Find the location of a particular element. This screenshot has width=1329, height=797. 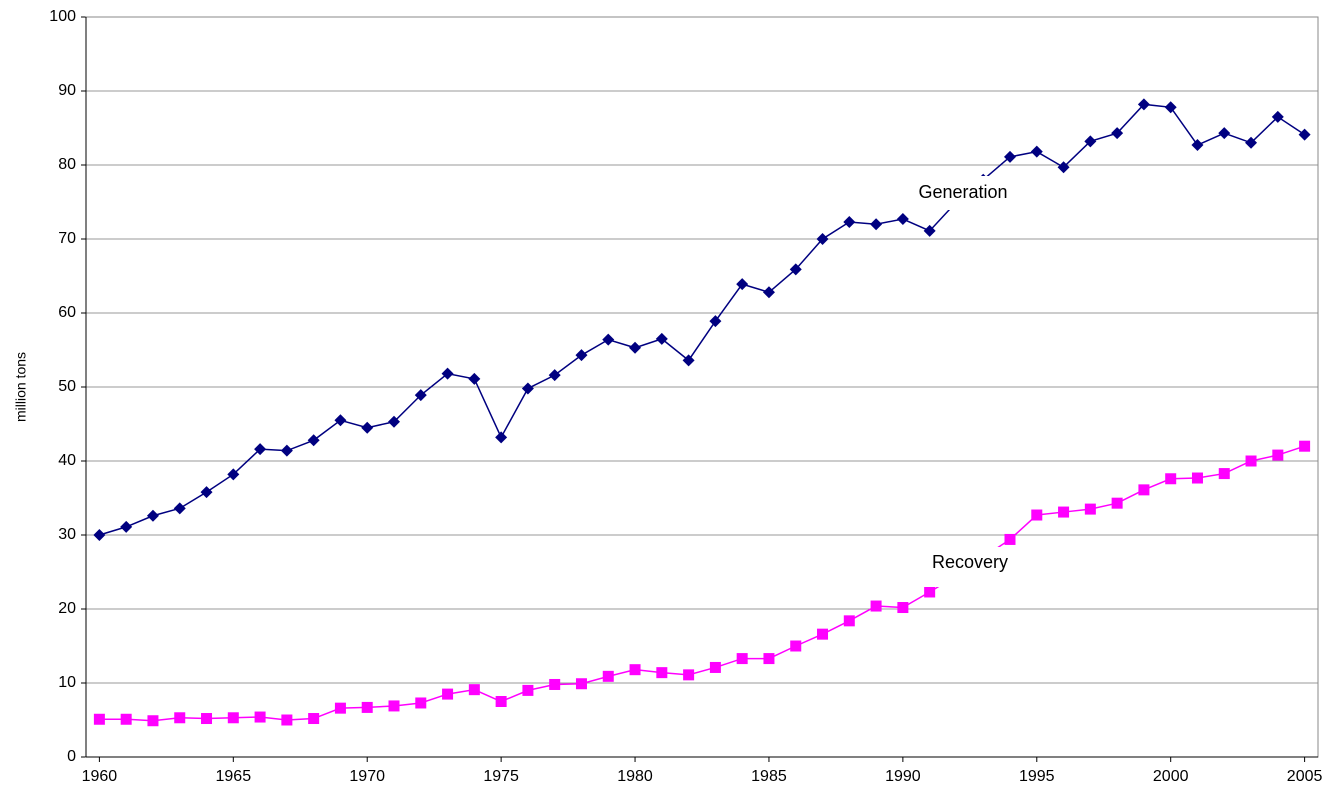

y-tick-label: 50 is located at coordinates (67, 386).